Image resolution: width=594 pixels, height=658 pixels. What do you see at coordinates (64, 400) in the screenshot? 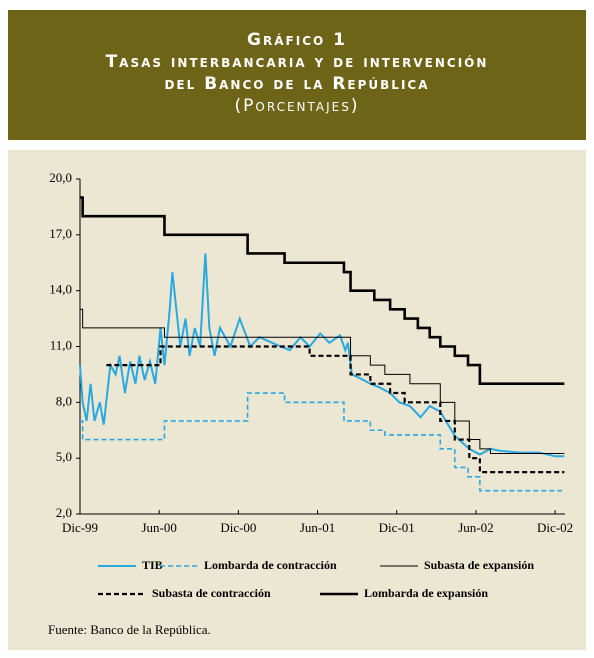
I see `y-tick-label: 8,0` at bounding box center [64, 400].